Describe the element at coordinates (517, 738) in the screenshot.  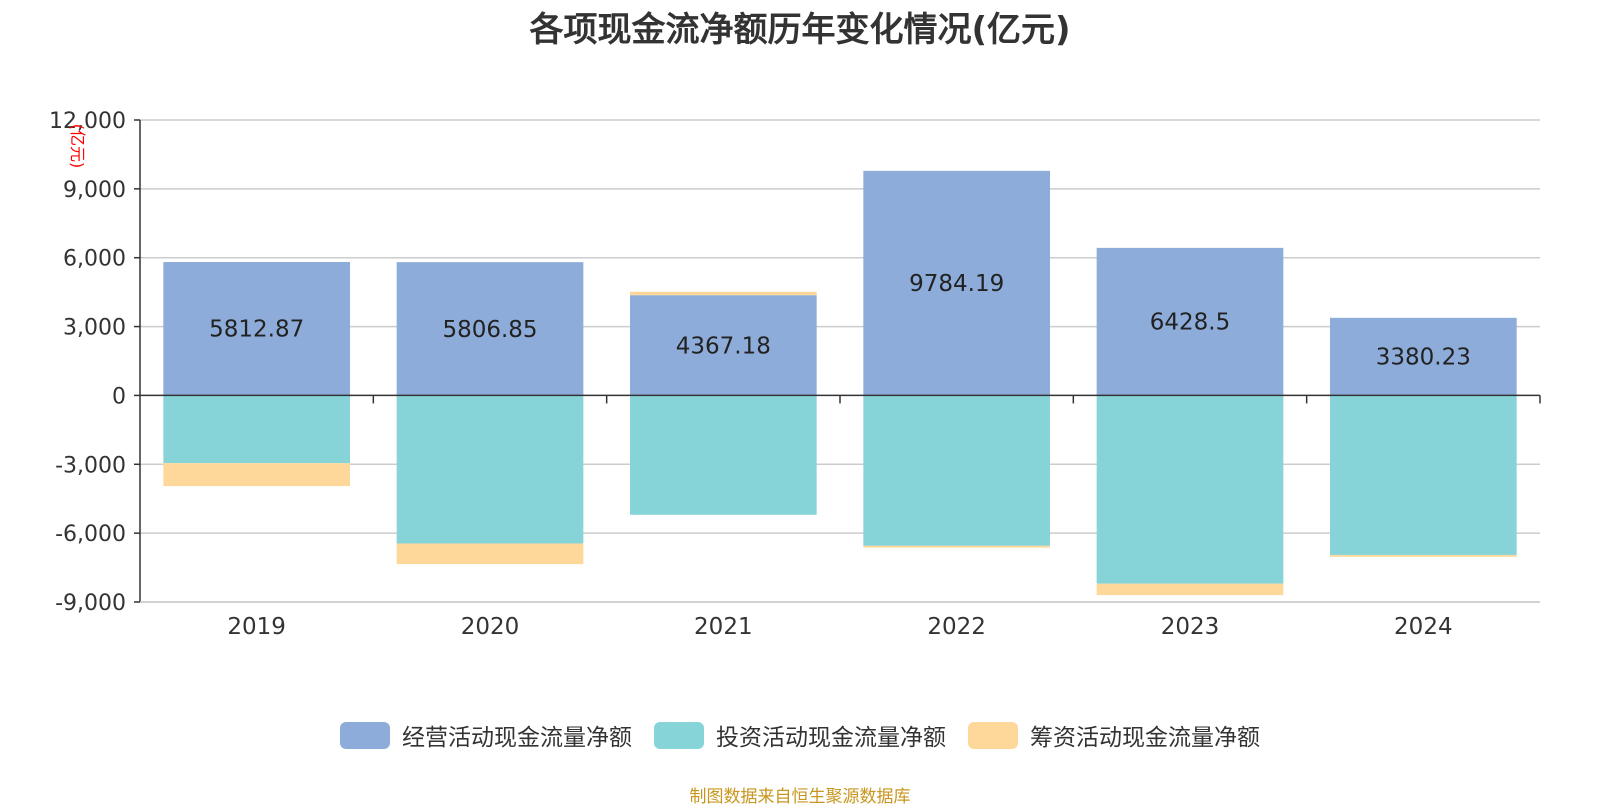
I see `legend-label: 经营活动现金流量净额` at that location.